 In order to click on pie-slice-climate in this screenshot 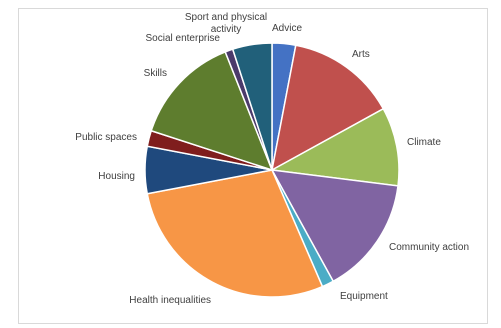, I will do `click(334, 147)`.